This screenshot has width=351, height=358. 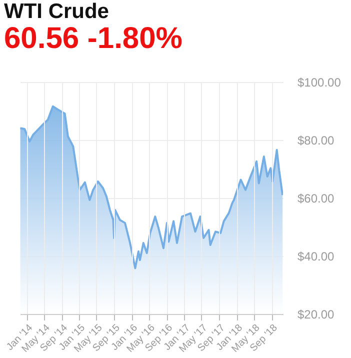 I want to click on y-tick-label: $80.00, so click(x=316, y=141).